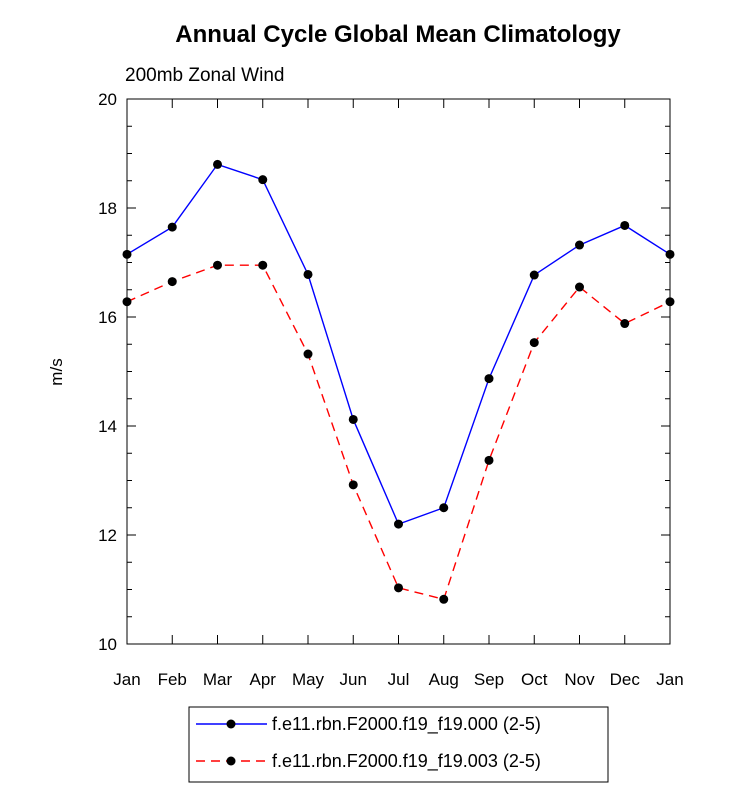 Image resolution: width=733 pixels, height=800 pixels. What do you see at coordinates (172, 679) in the screenshot?
I see `x-tick-label: Feb` at bounding box center [172, 679].